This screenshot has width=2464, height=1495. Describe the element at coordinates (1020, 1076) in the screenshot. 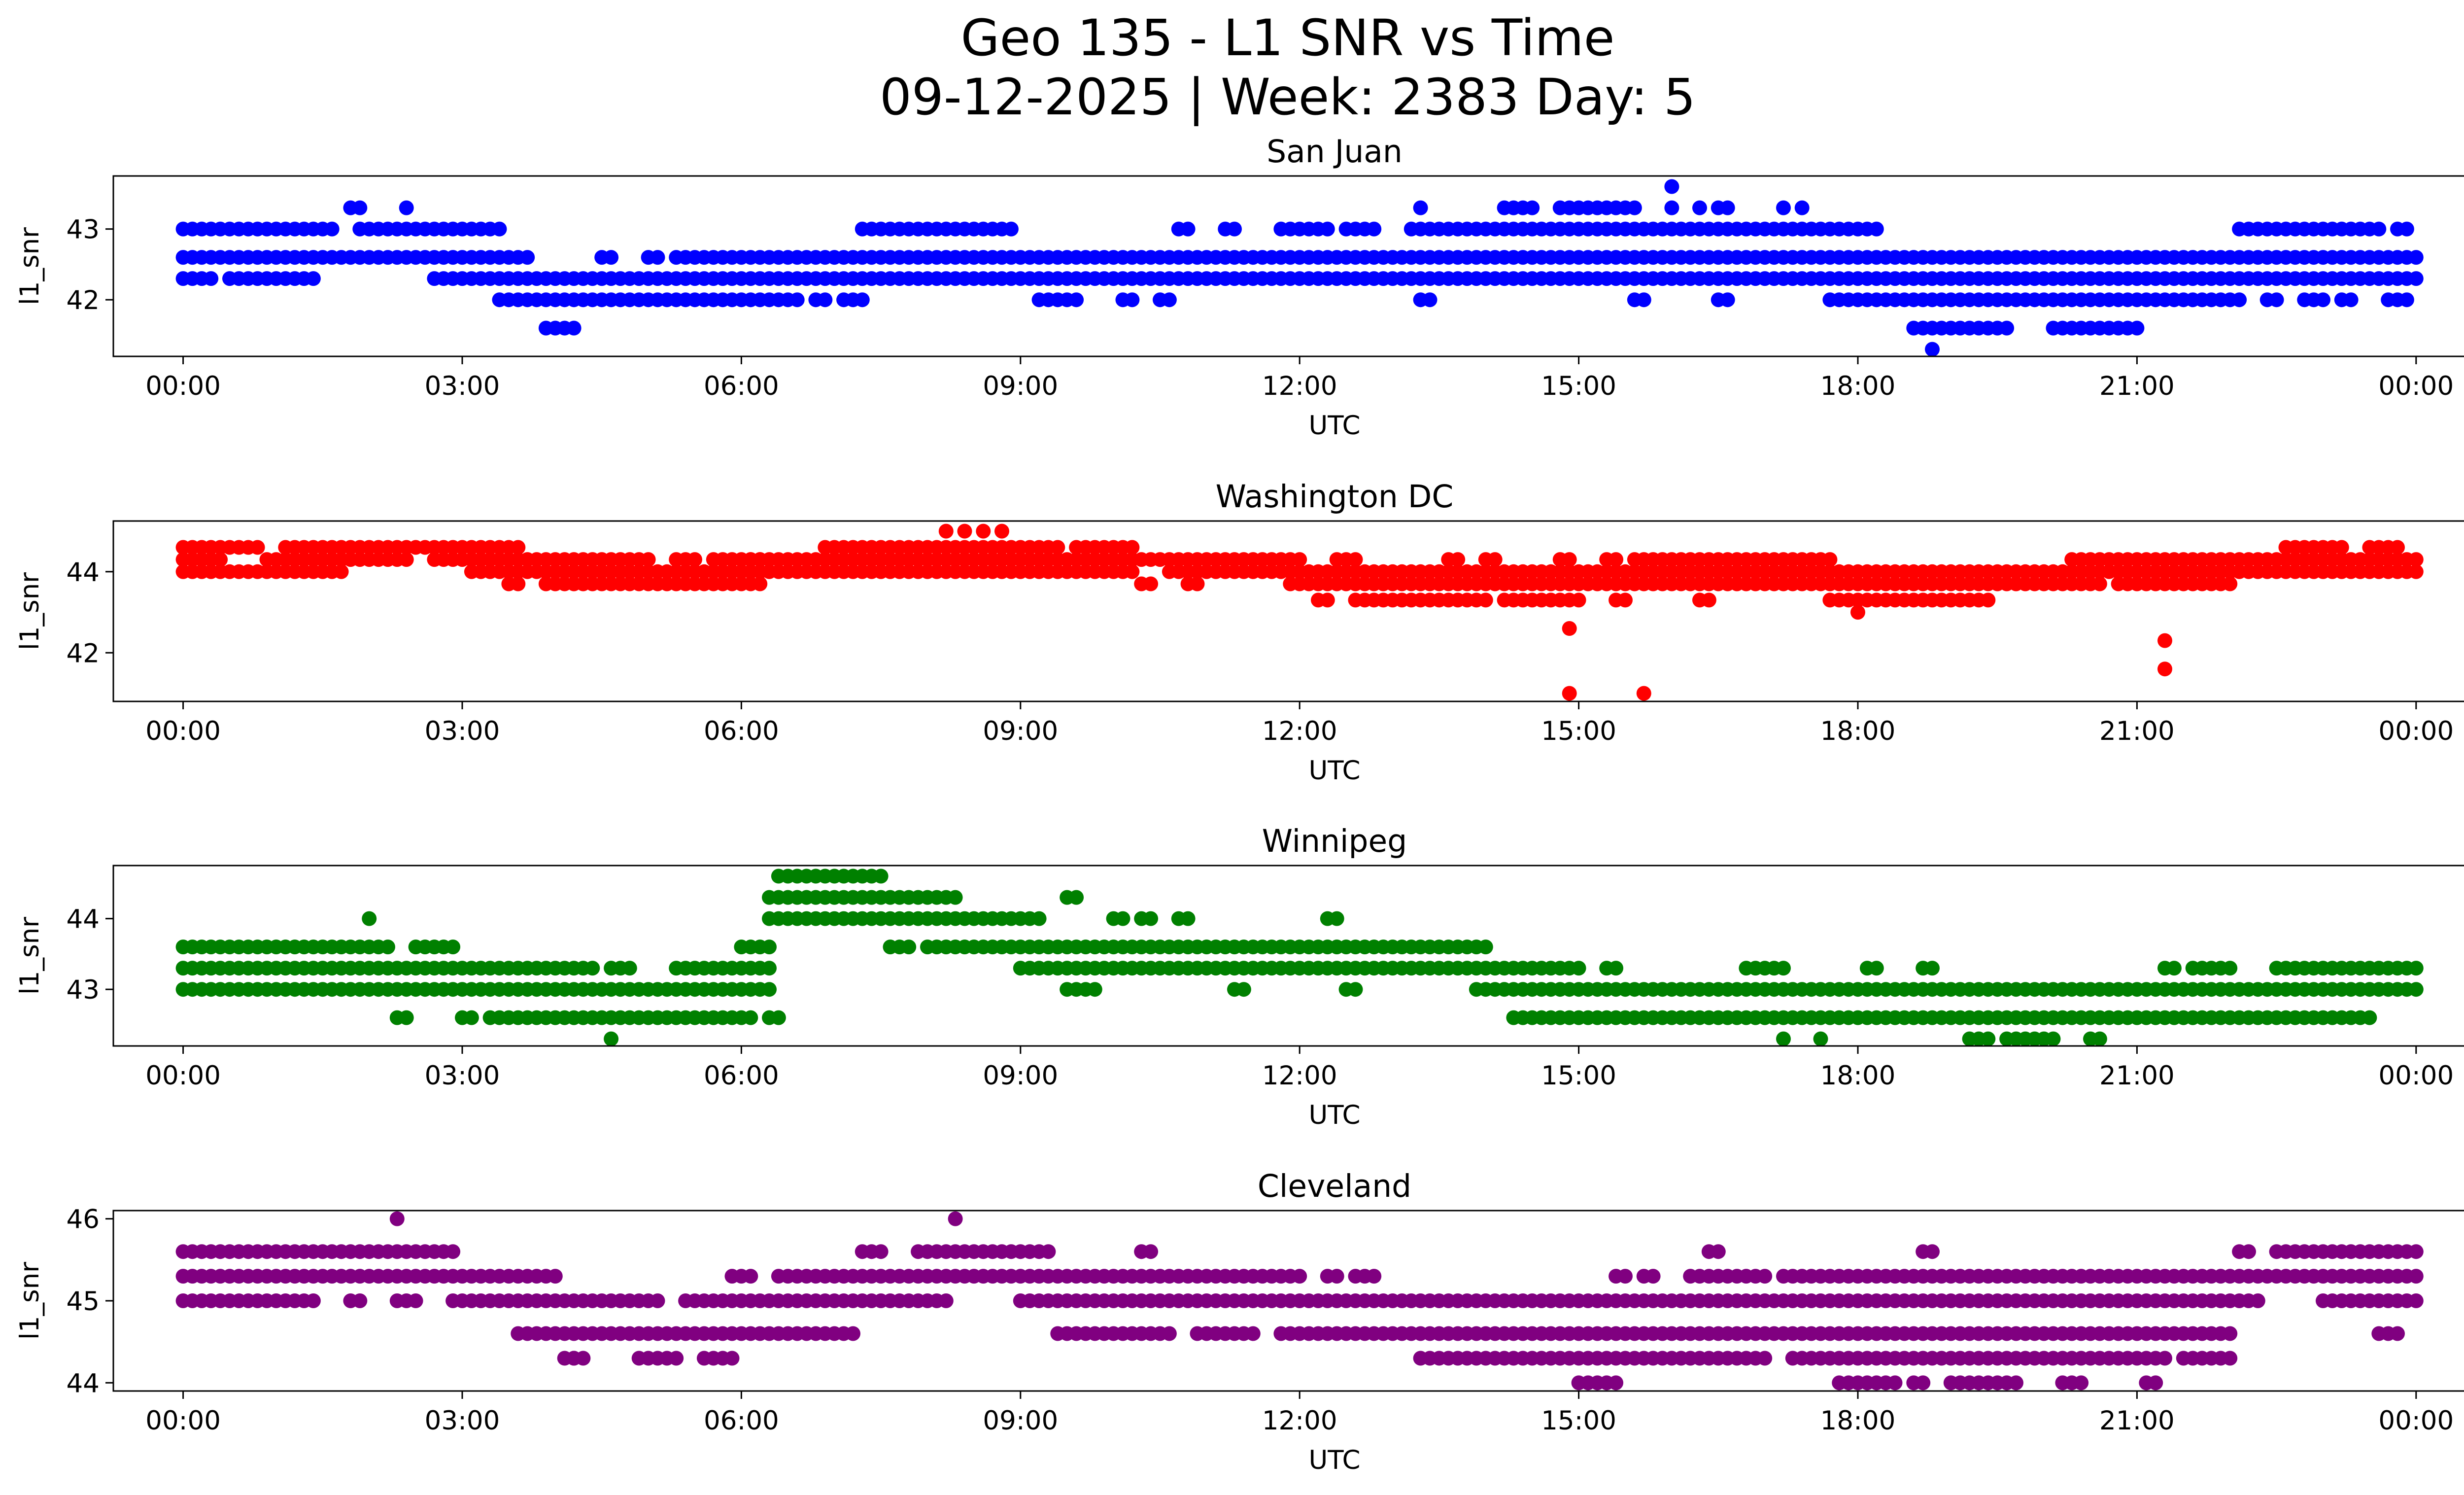

I see `x-tick-label: 09:00` at that location.